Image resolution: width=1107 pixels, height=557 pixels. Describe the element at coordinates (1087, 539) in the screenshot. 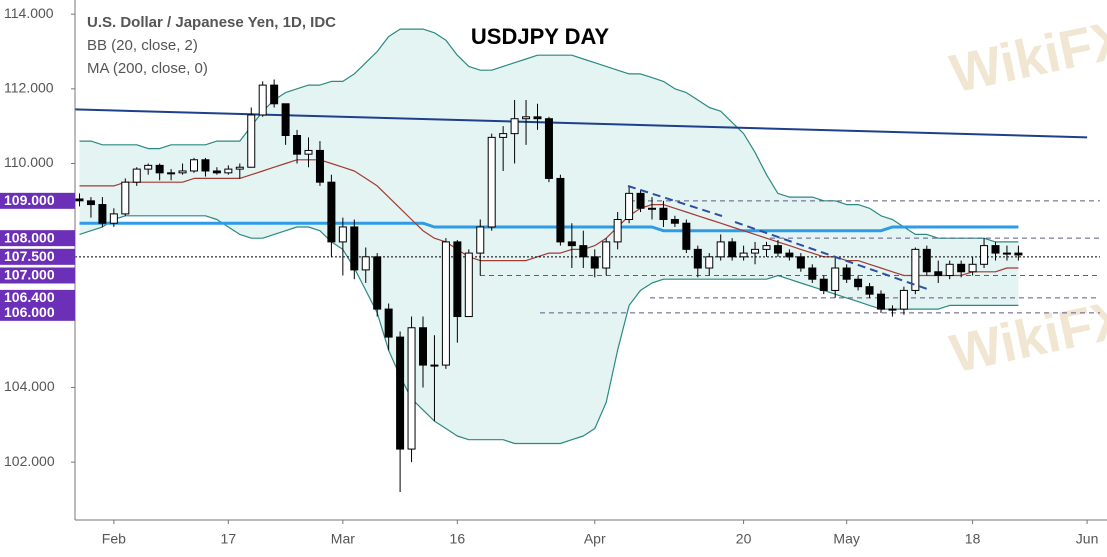

I see `x-tick-label: Jun` at that location.